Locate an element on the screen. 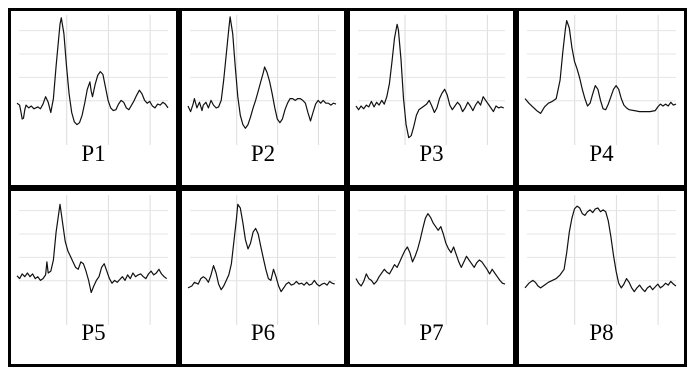  panel-label: P3 is located at coordinates (431, 153).